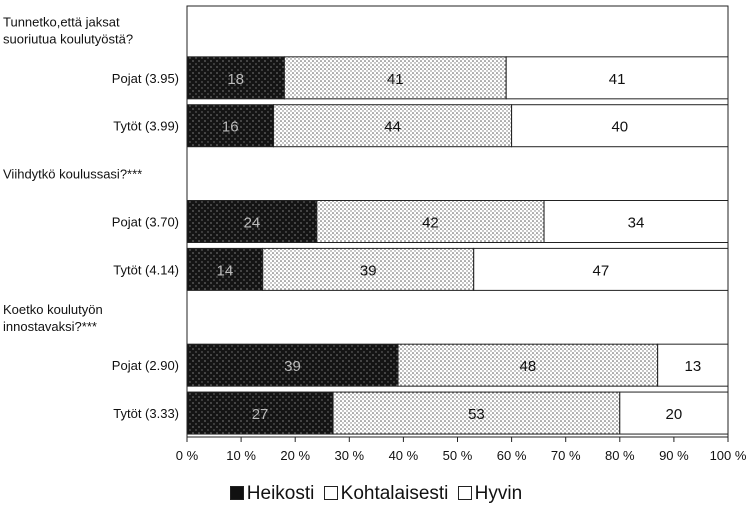 Image resolution: width=752 pixels, height=529 pixels. Describe the element at coordinates (146, 269) in the screenshot. I see `row-label: Tytöt (4.14)` at that location.